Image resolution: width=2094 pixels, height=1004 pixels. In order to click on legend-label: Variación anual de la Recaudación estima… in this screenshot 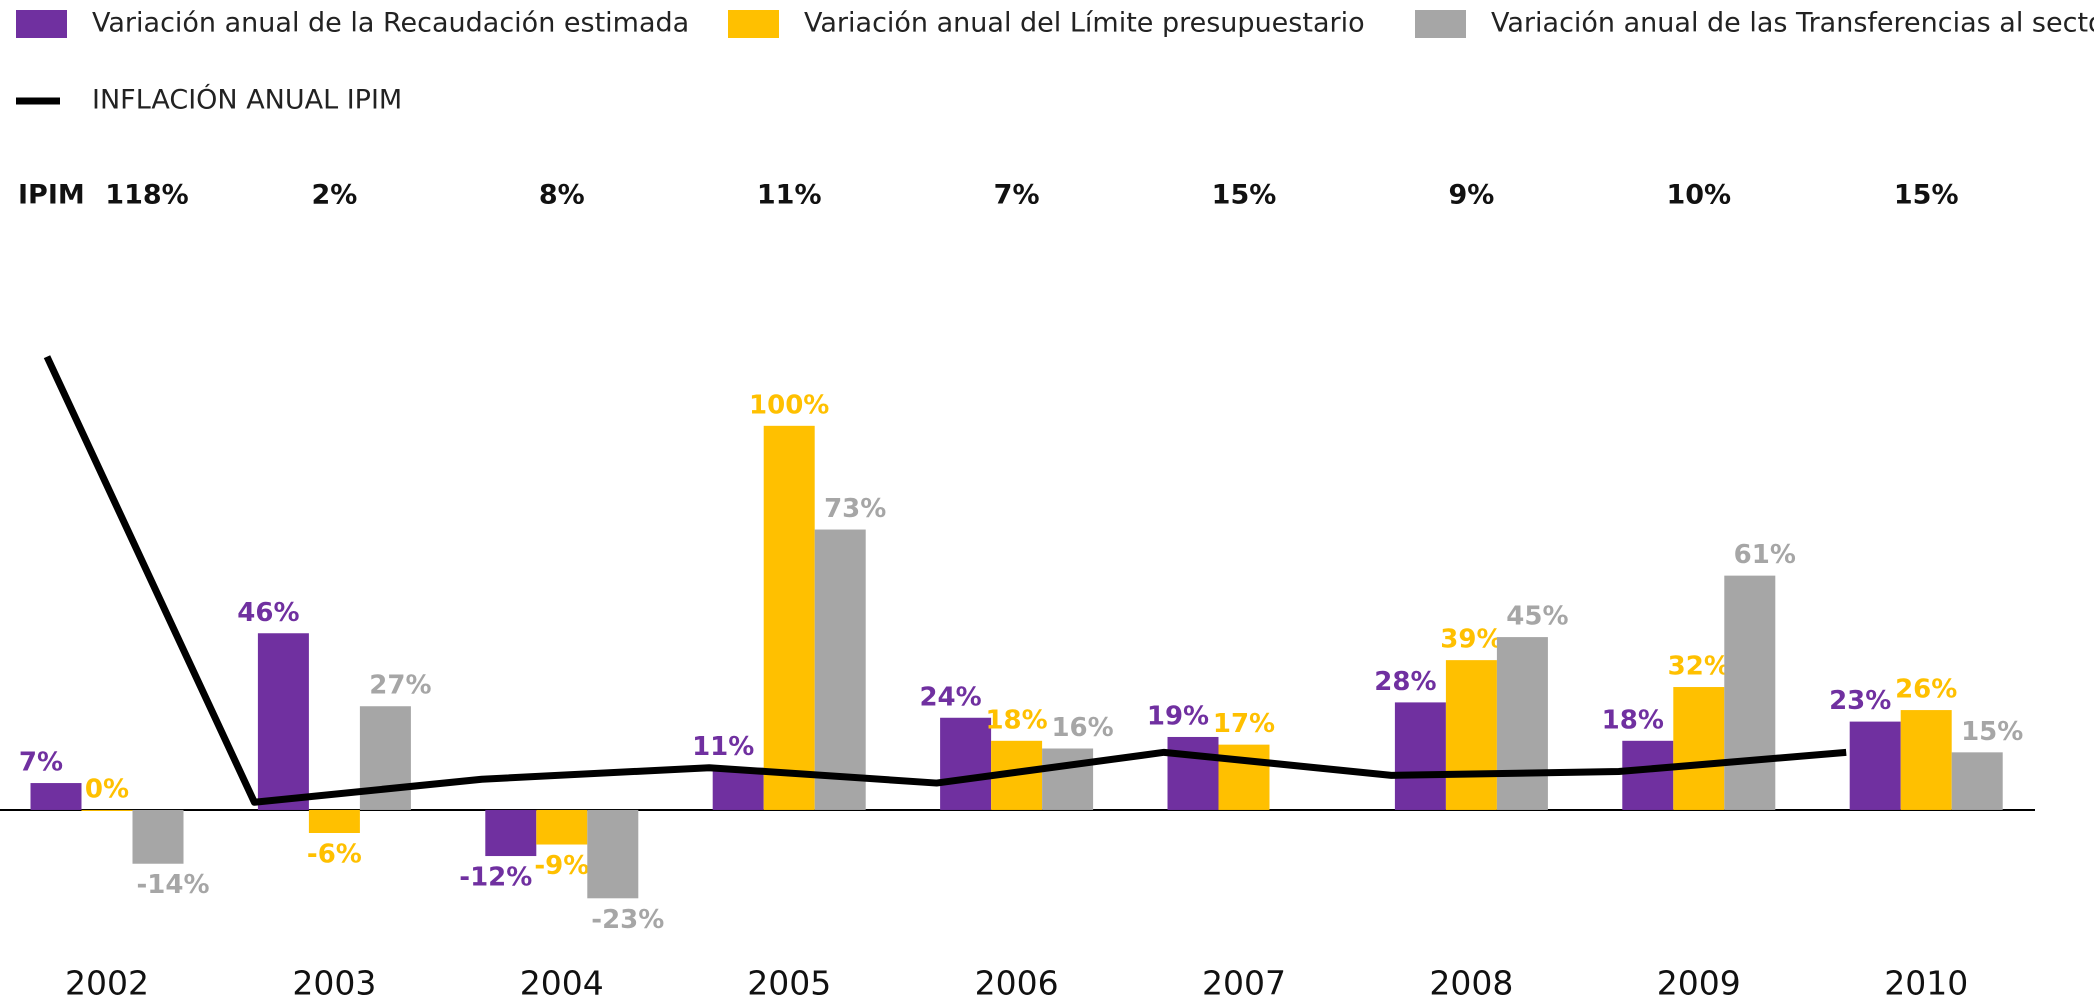, I will do `click(390, 23)`.